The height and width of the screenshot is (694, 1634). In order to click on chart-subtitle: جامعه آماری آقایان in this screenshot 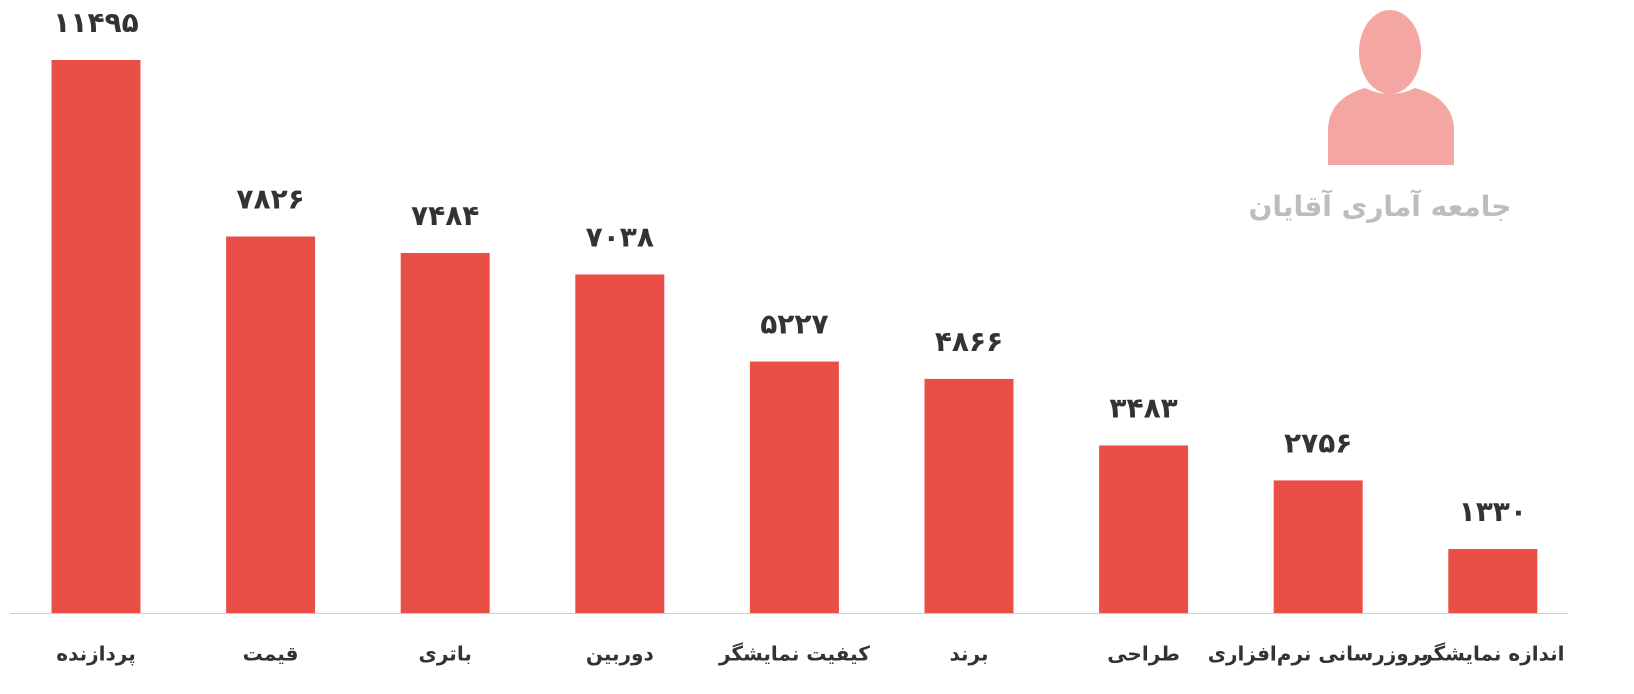, I will do `click(1380, 206)`.